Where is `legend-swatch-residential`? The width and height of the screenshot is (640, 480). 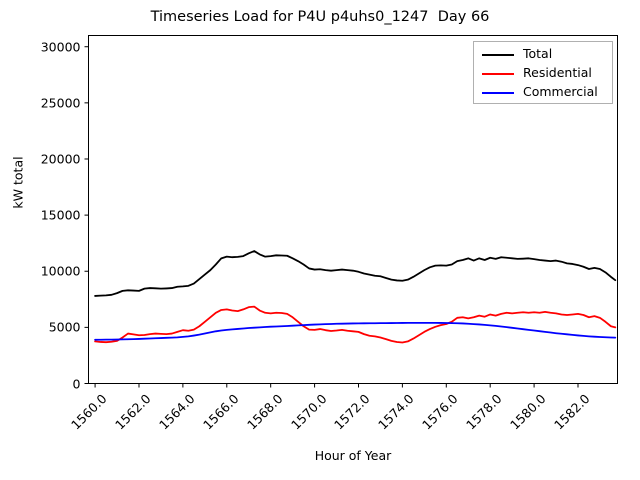 legend-swatch-residential is located at coordinates (498, 73).